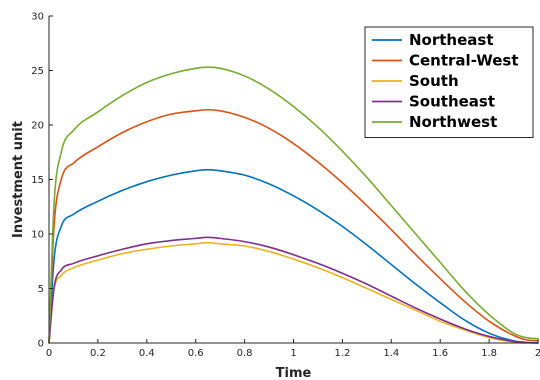 The height and width of the screenshot is (380, 540). I want to click on y-tick-label: 30, so click(37, 17).